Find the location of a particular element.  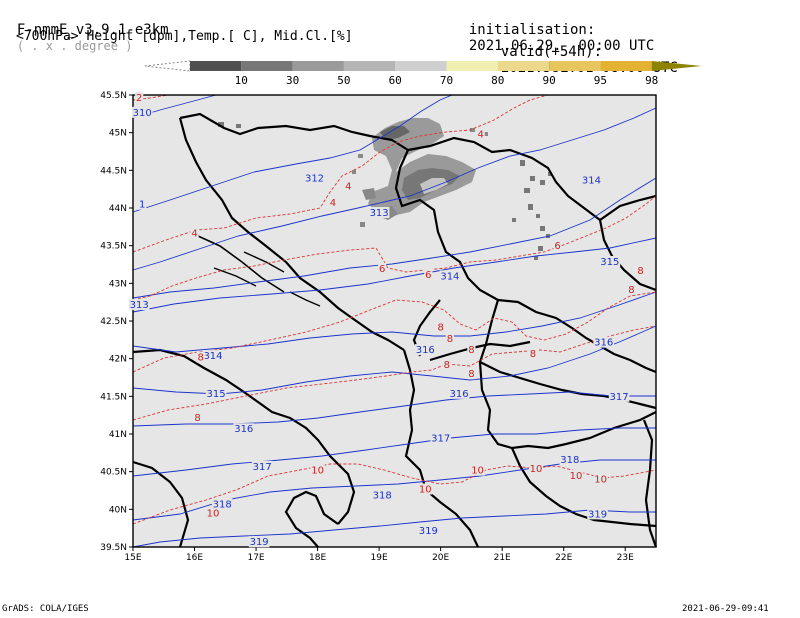

height-contour-label: 312 is located at coordinates (314, 178).